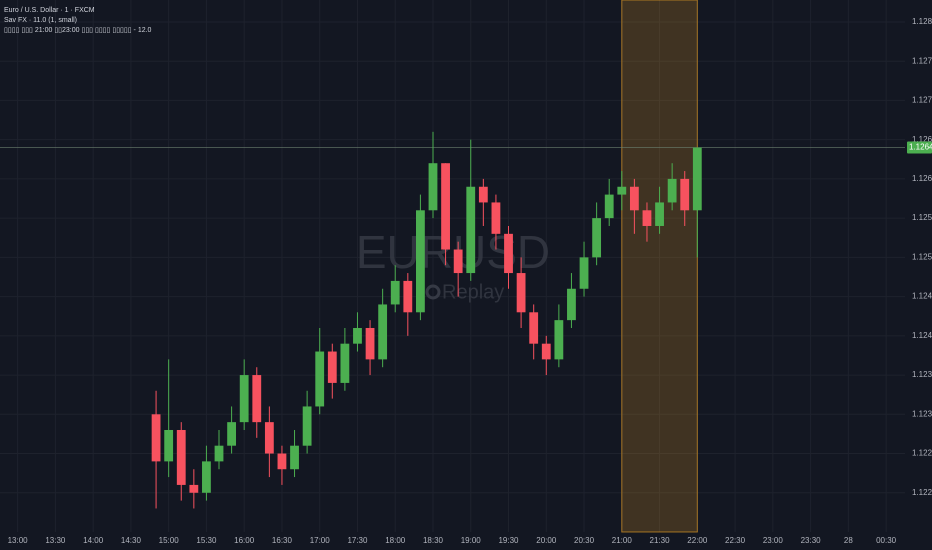 The image size is (932, 550). I want to click on y-tick-label: 1.12600, so click(922, 178).